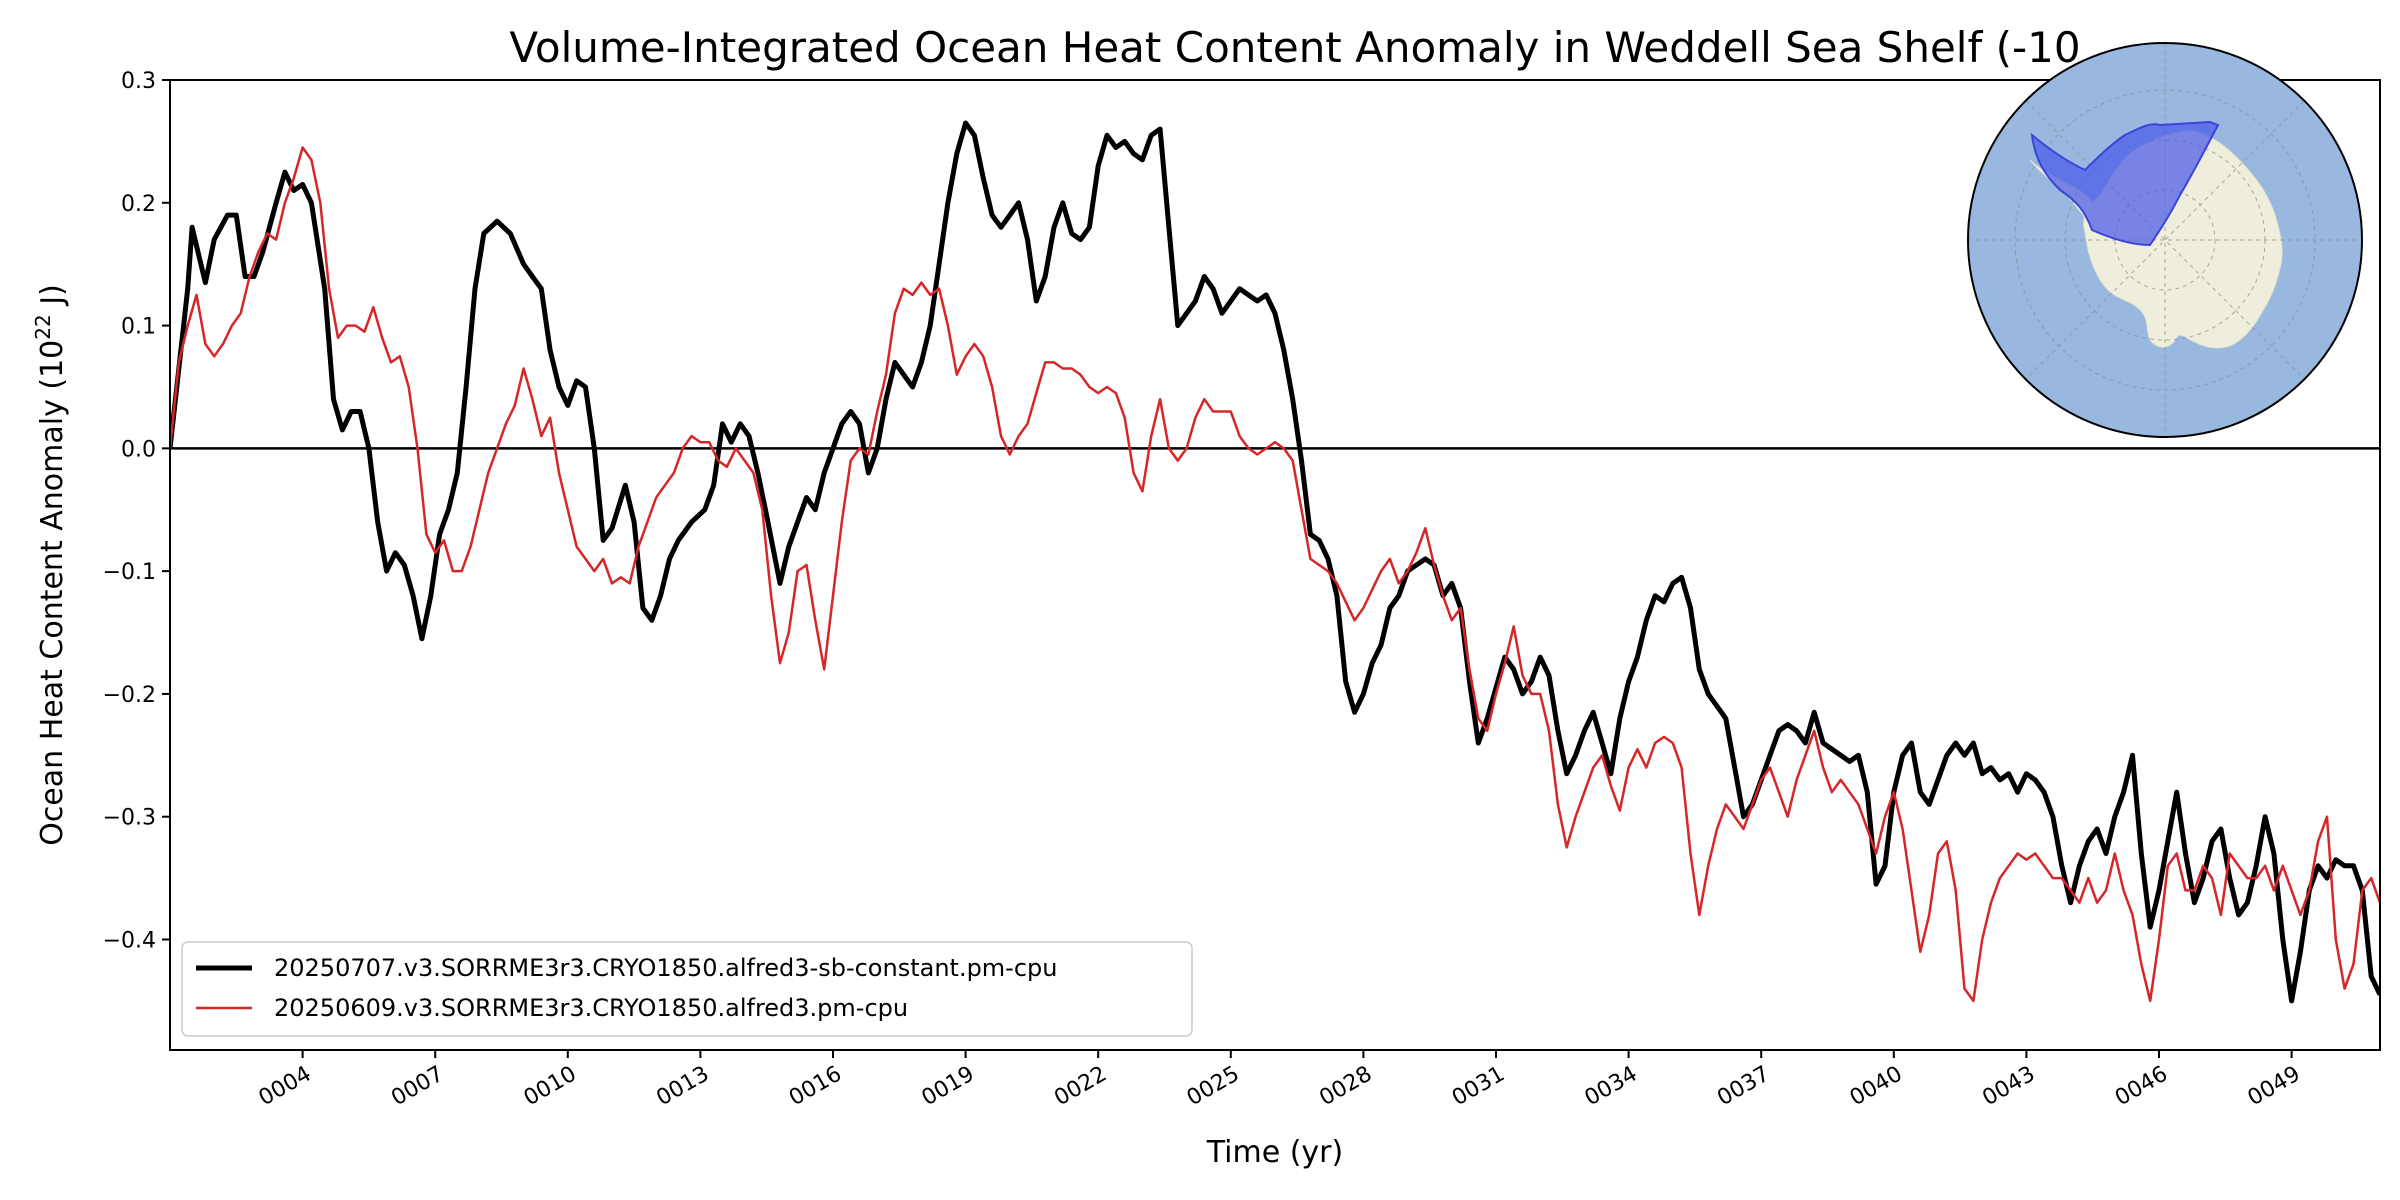  I want to click on x-tick-label: 0037, so click(1743, 1087).